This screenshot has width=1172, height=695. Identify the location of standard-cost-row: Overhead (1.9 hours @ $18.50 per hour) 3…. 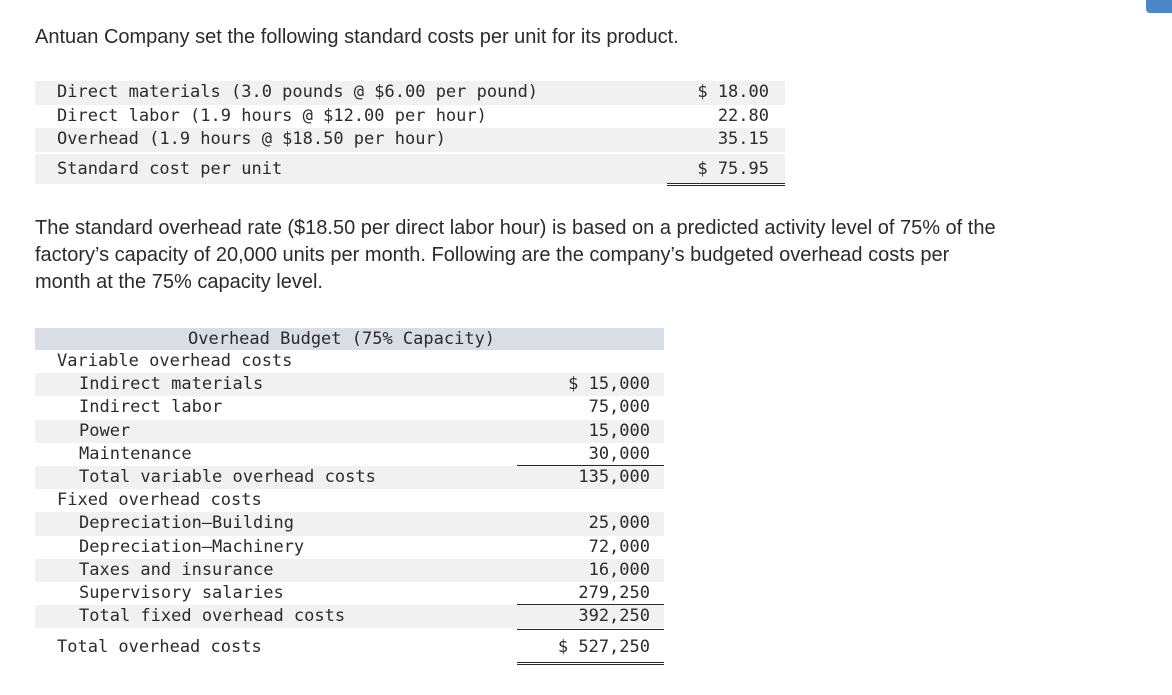
(410, 141).